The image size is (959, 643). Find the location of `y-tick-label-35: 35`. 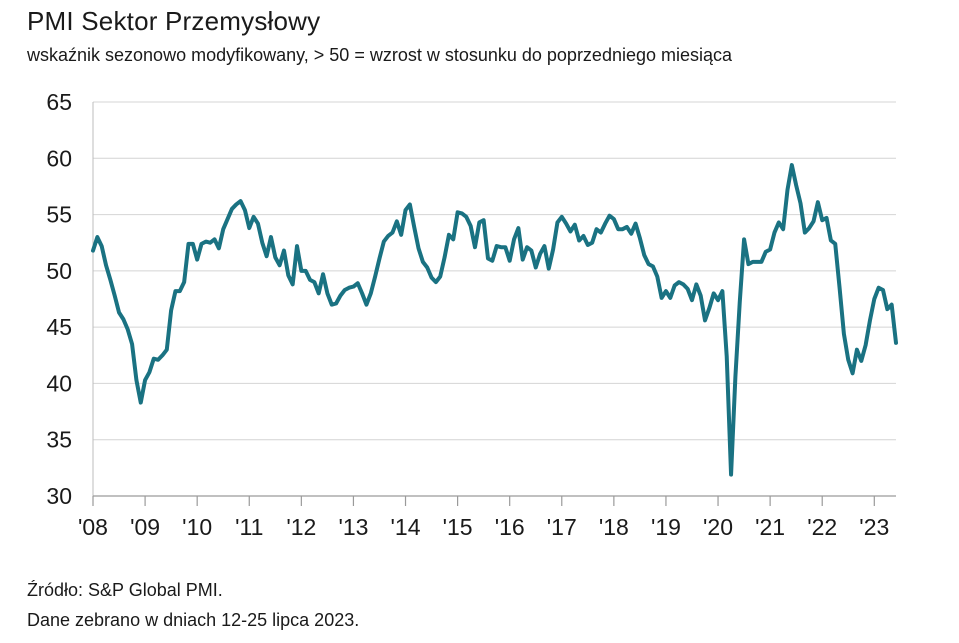

y-tick-label-35: 35 is located at coordinates (59, 440).